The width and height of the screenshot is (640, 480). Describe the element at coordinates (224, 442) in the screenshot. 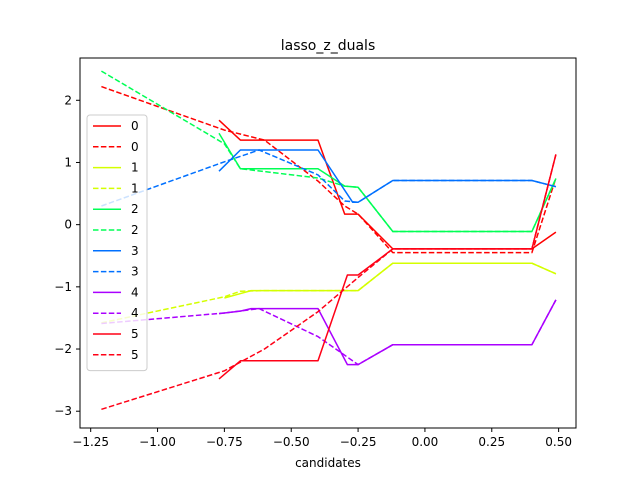

I see `x-tick-label: −0.75` at that location.